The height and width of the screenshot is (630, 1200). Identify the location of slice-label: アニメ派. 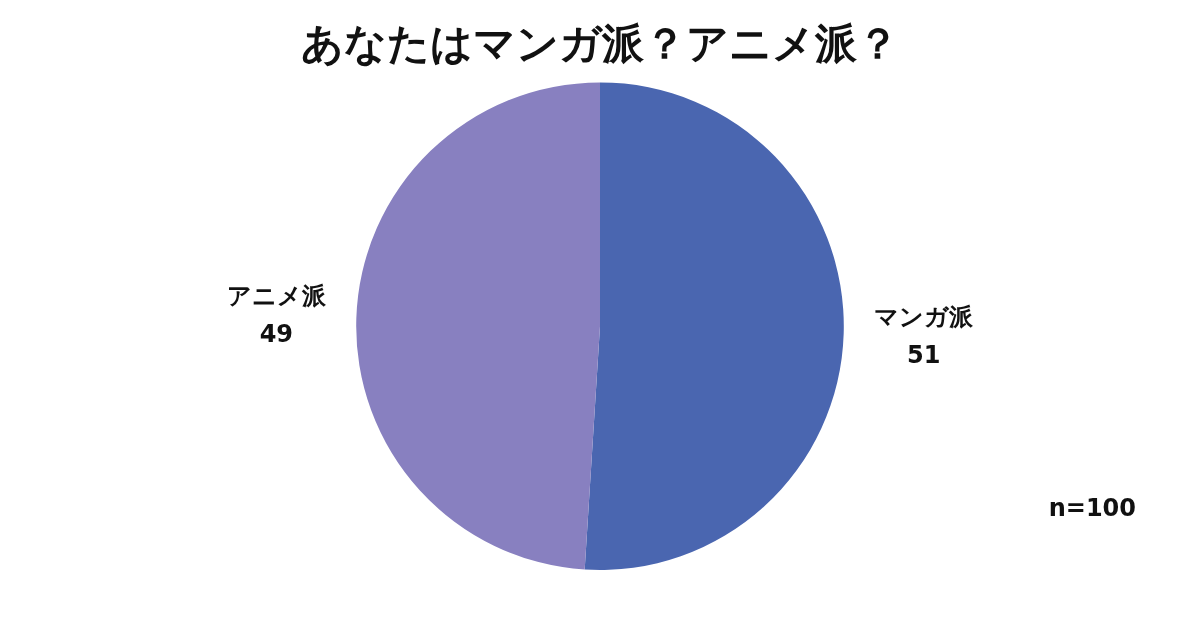
(276, 296).